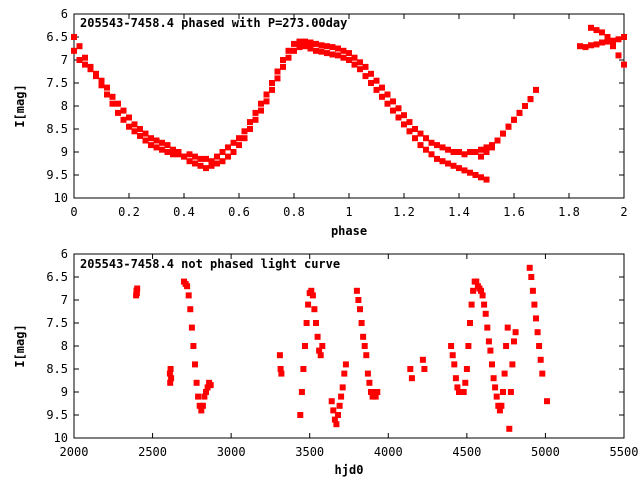 This screenshot has width=640, height=480. Describe the element at coordinates (459, 212) in the screenshot. I see `x-tick-label: 1.4` at that location.